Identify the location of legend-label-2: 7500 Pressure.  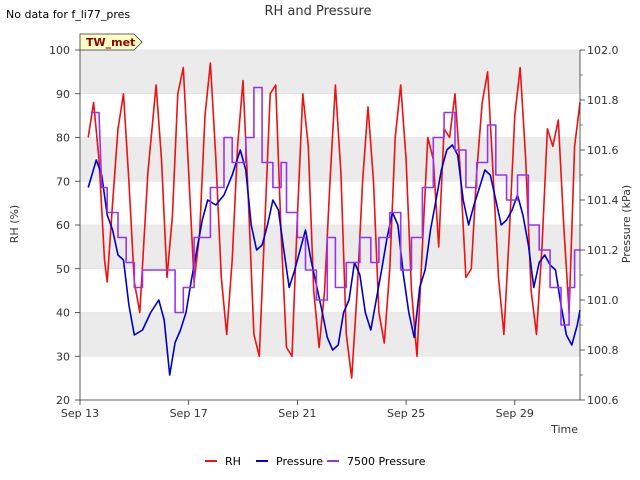
(386, 461).